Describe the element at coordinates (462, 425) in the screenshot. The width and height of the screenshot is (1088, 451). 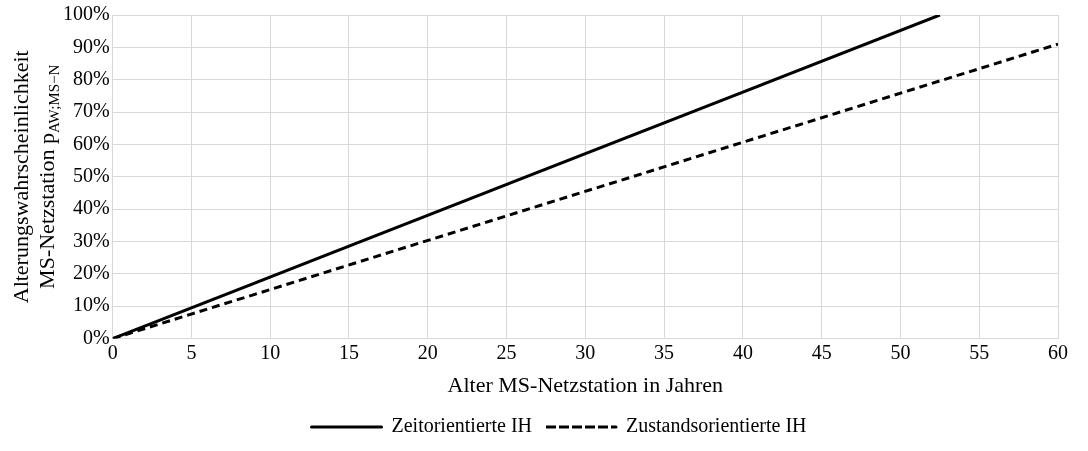
I see `legend-label: Zeitorientierte IH` at that location.